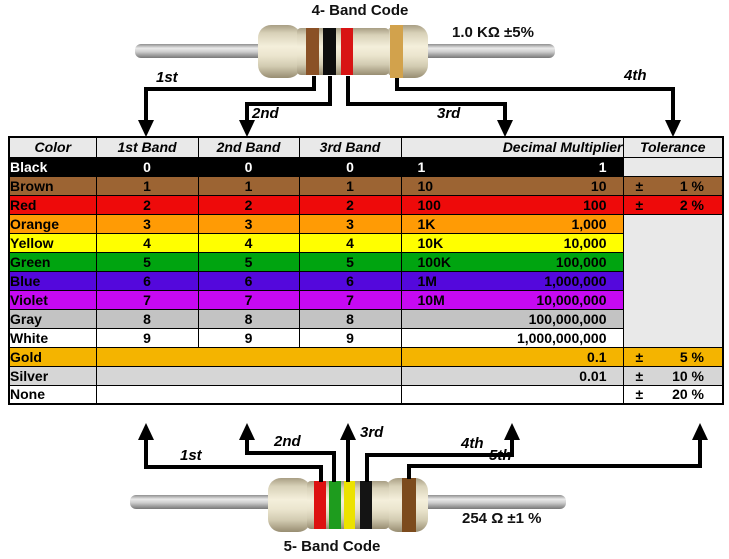 This screenshot has height=559, width=729. Describe the element at coordinates (348, 452) in the screenshot. I see `bottom-arrow-3rd` at that location.